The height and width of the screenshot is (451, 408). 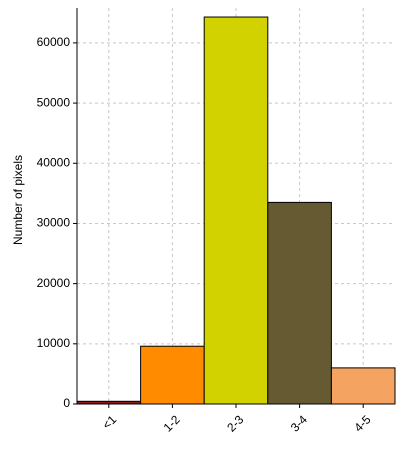 What do you see at coordinates (54, 343) in the screenshot?
I see `y-tick-label: 10000` at bounding box center [54, 343].